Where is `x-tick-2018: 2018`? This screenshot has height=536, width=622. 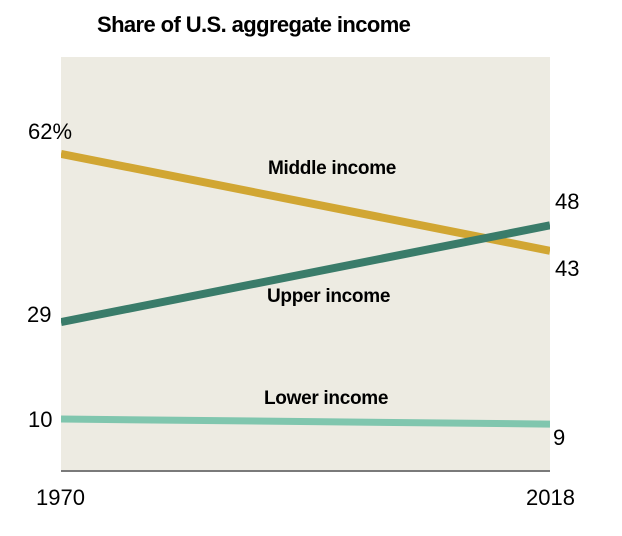
x-tick-2018: 2018 is located at coordinates (550, 497).